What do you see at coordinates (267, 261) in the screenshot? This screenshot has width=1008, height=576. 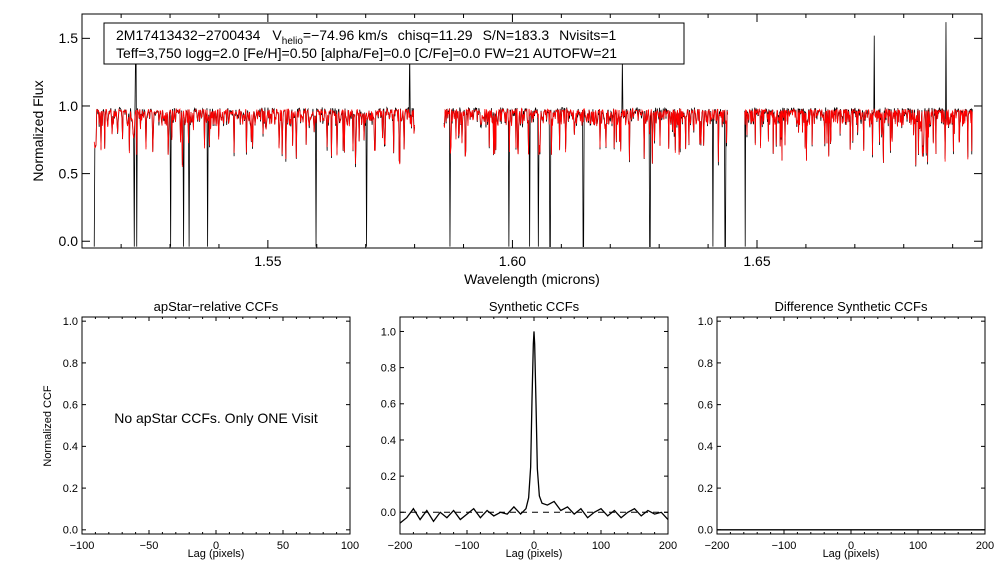 I see `spectrum-xtick-label: 1.55` at bounding box center [267, 261].